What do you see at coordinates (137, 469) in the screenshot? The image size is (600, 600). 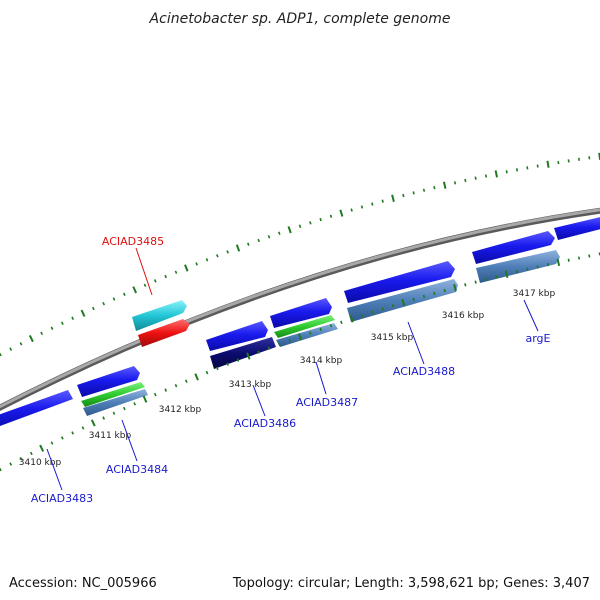 I see `gene-label-aciad3484: ACIAD3484` at bounding box center [137, 469].